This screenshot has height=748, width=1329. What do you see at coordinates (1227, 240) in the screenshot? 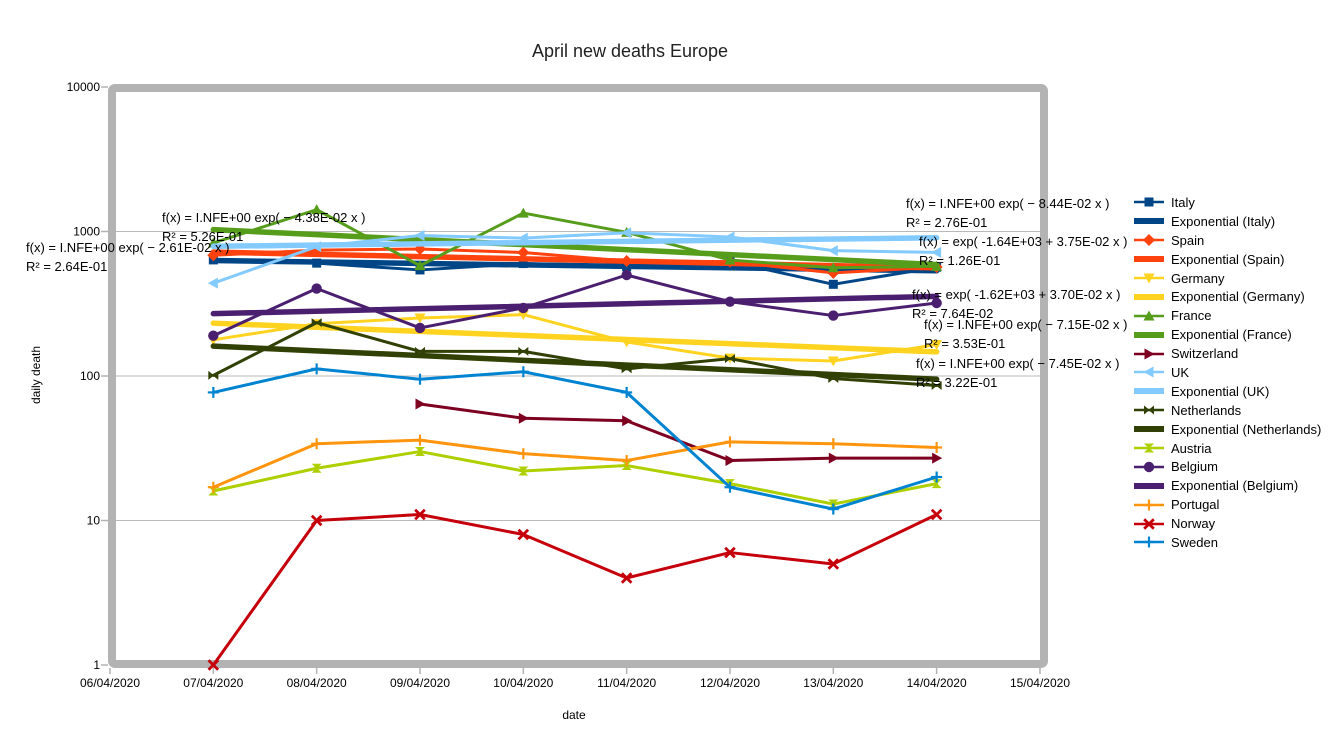
I see `legend-item-spain: Spain` at bounding box center [1227, 240].